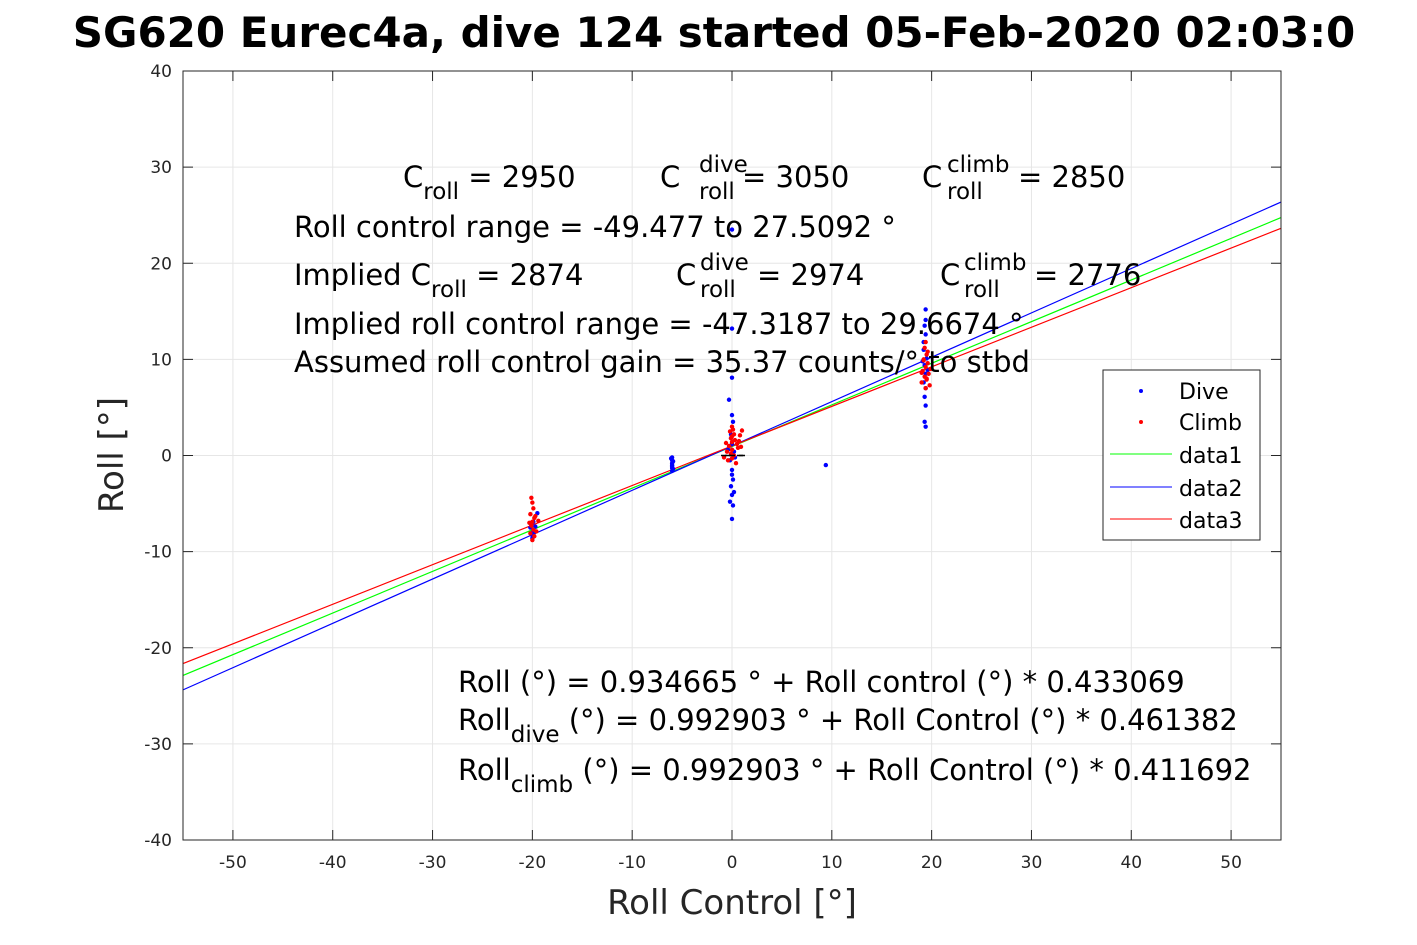 Image resolution: width=1417 pixels, height=945 pixels. I want to click on annotation-implied-c-roll-climb-value: = 2776, so click(1087, 275).